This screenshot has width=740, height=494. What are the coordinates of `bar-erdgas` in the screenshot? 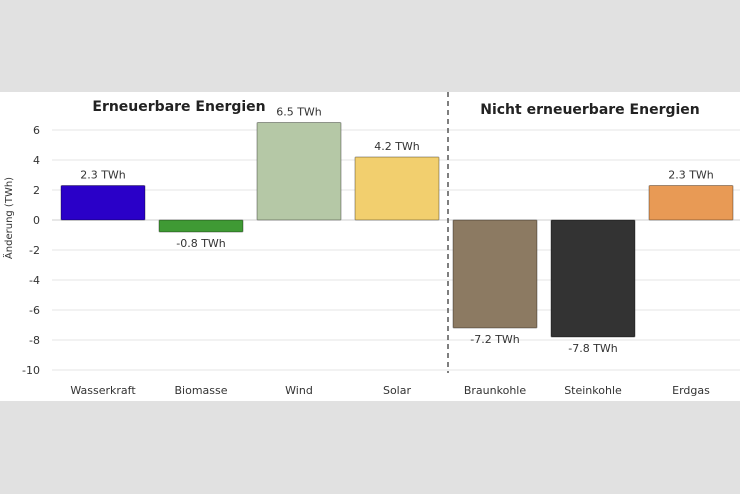 It's located at (691, 203).